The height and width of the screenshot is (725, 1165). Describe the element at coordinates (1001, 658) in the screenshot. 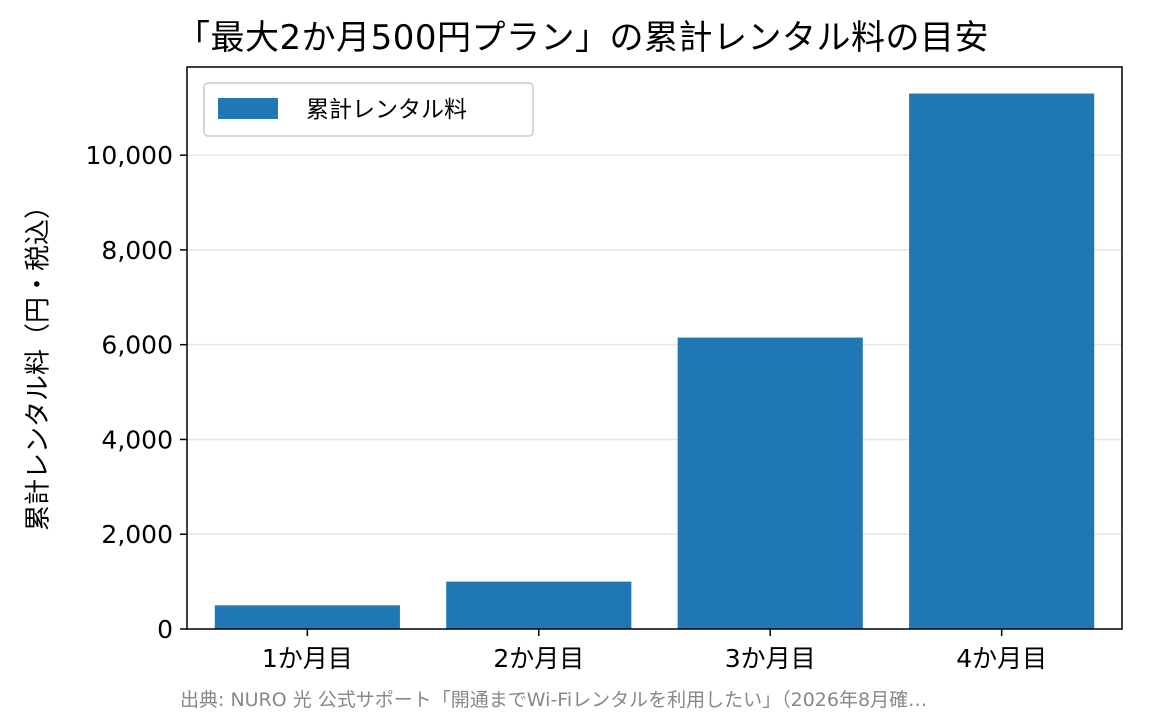

I see `x-tick-label: 4か月目` at that location.